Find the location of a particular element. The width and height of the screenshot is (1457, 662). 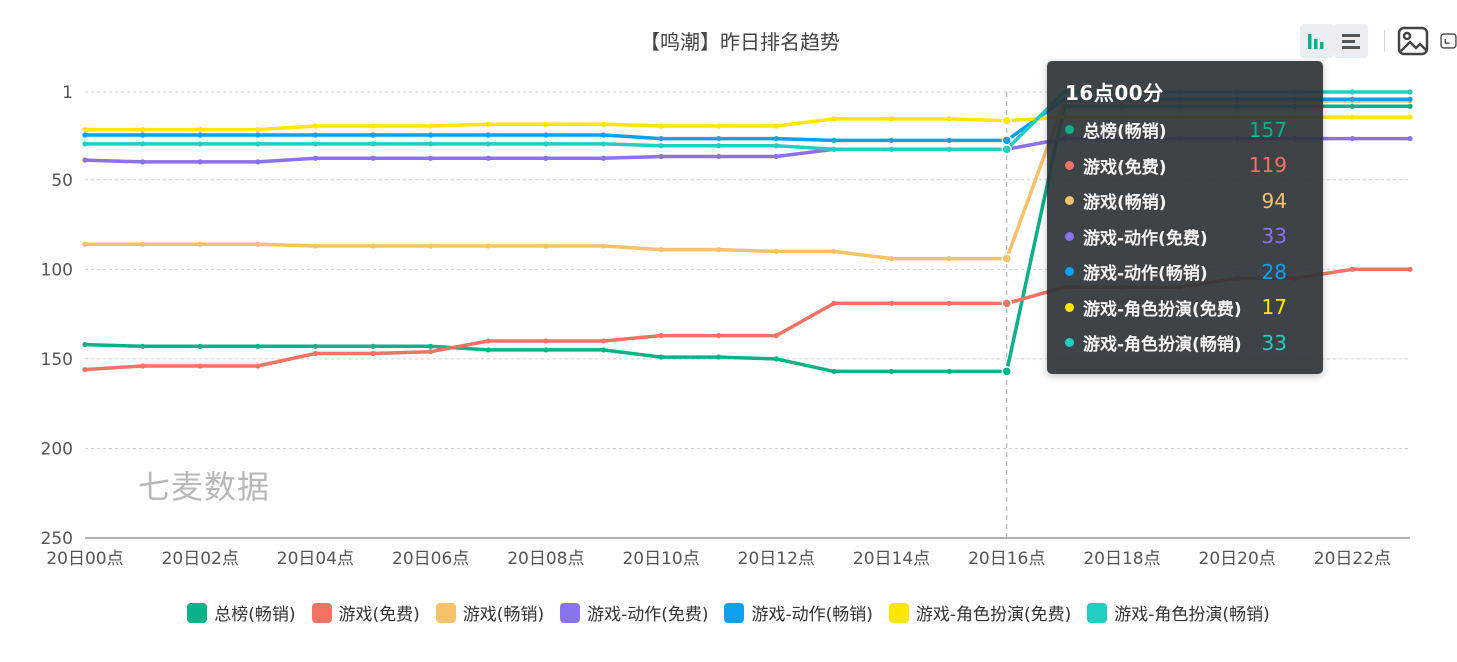

x-tick-label: 20日02点 is located at coordinates (200, 559).